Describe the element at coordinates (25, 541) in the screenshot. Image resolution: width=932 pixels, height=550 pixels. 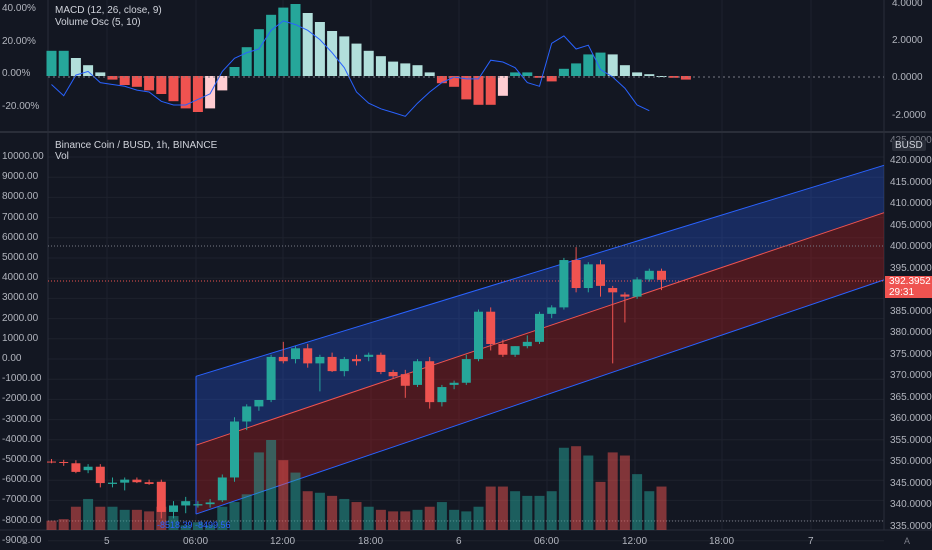
I see `timezone-icon: Z` at that location.